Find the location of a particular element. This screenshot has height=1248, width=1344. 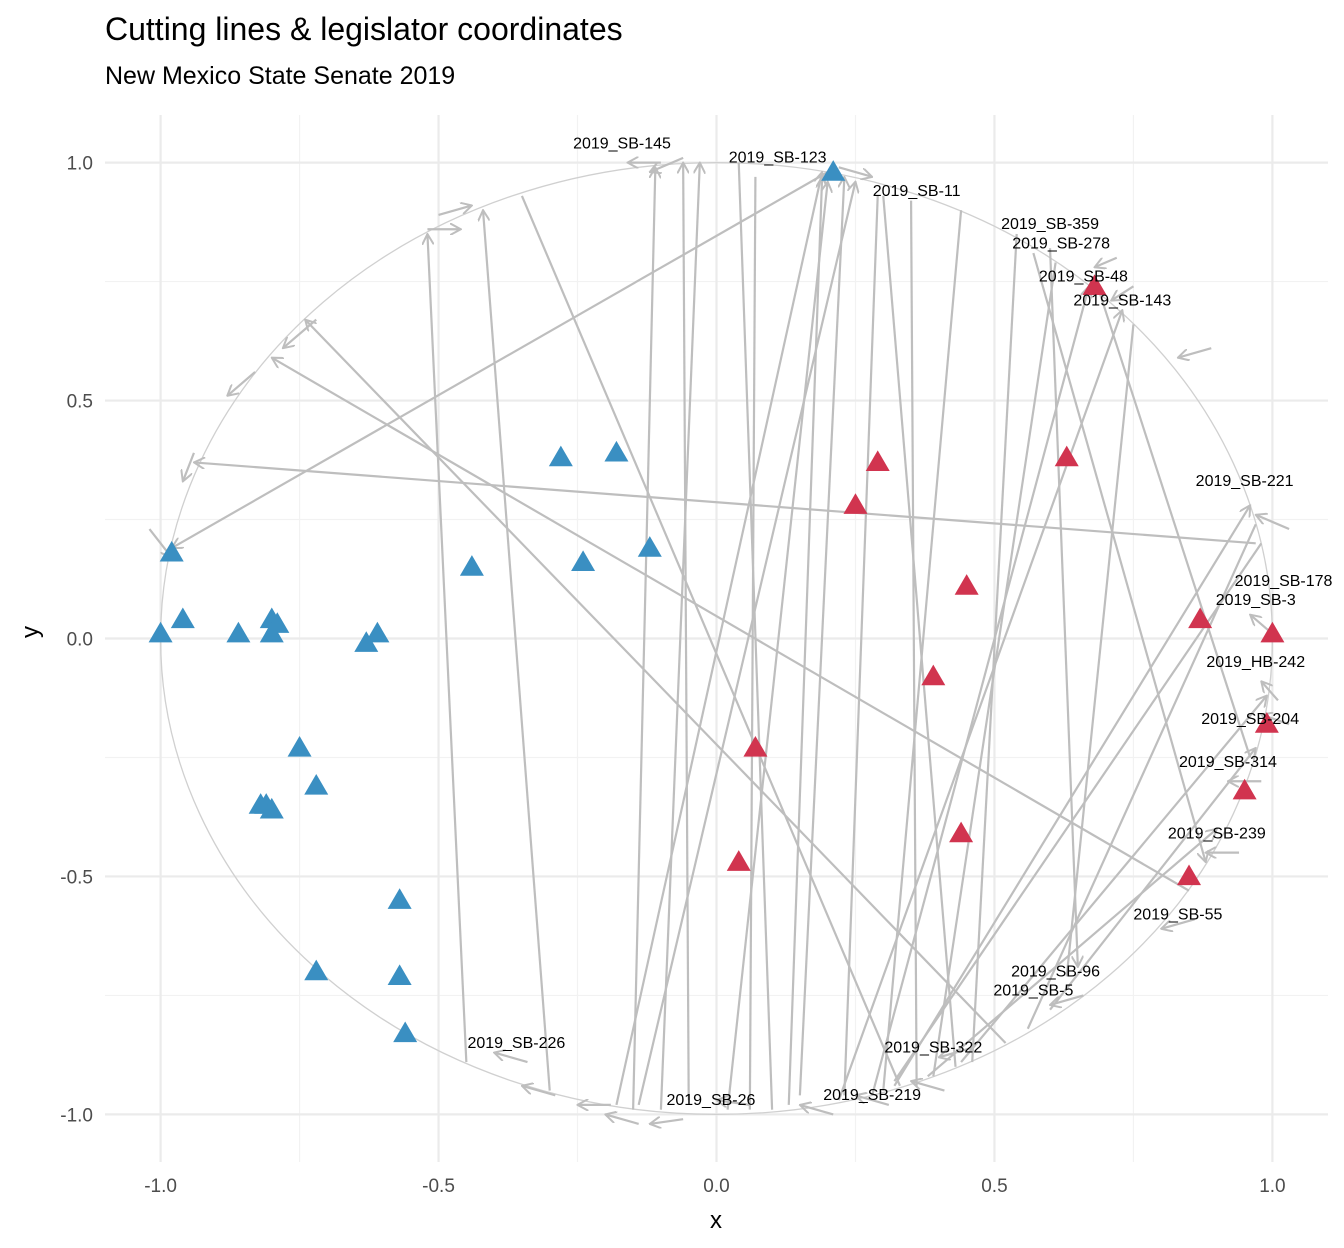

y-tick-label: -1.0 is located at coordinates (76, 1115).